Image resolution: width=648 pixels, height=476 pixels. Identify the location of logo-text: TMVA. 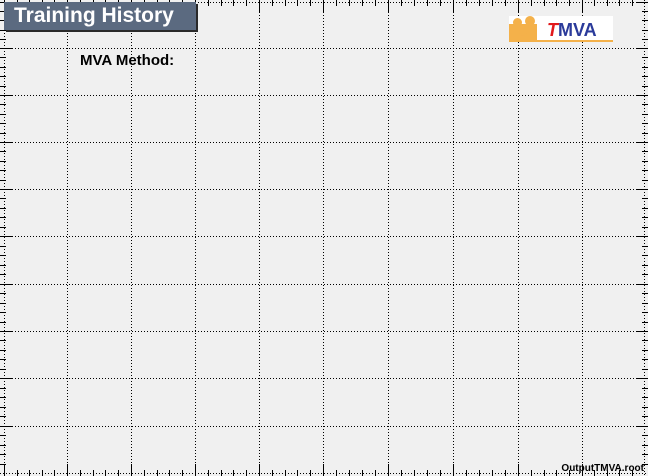
(572, 30).